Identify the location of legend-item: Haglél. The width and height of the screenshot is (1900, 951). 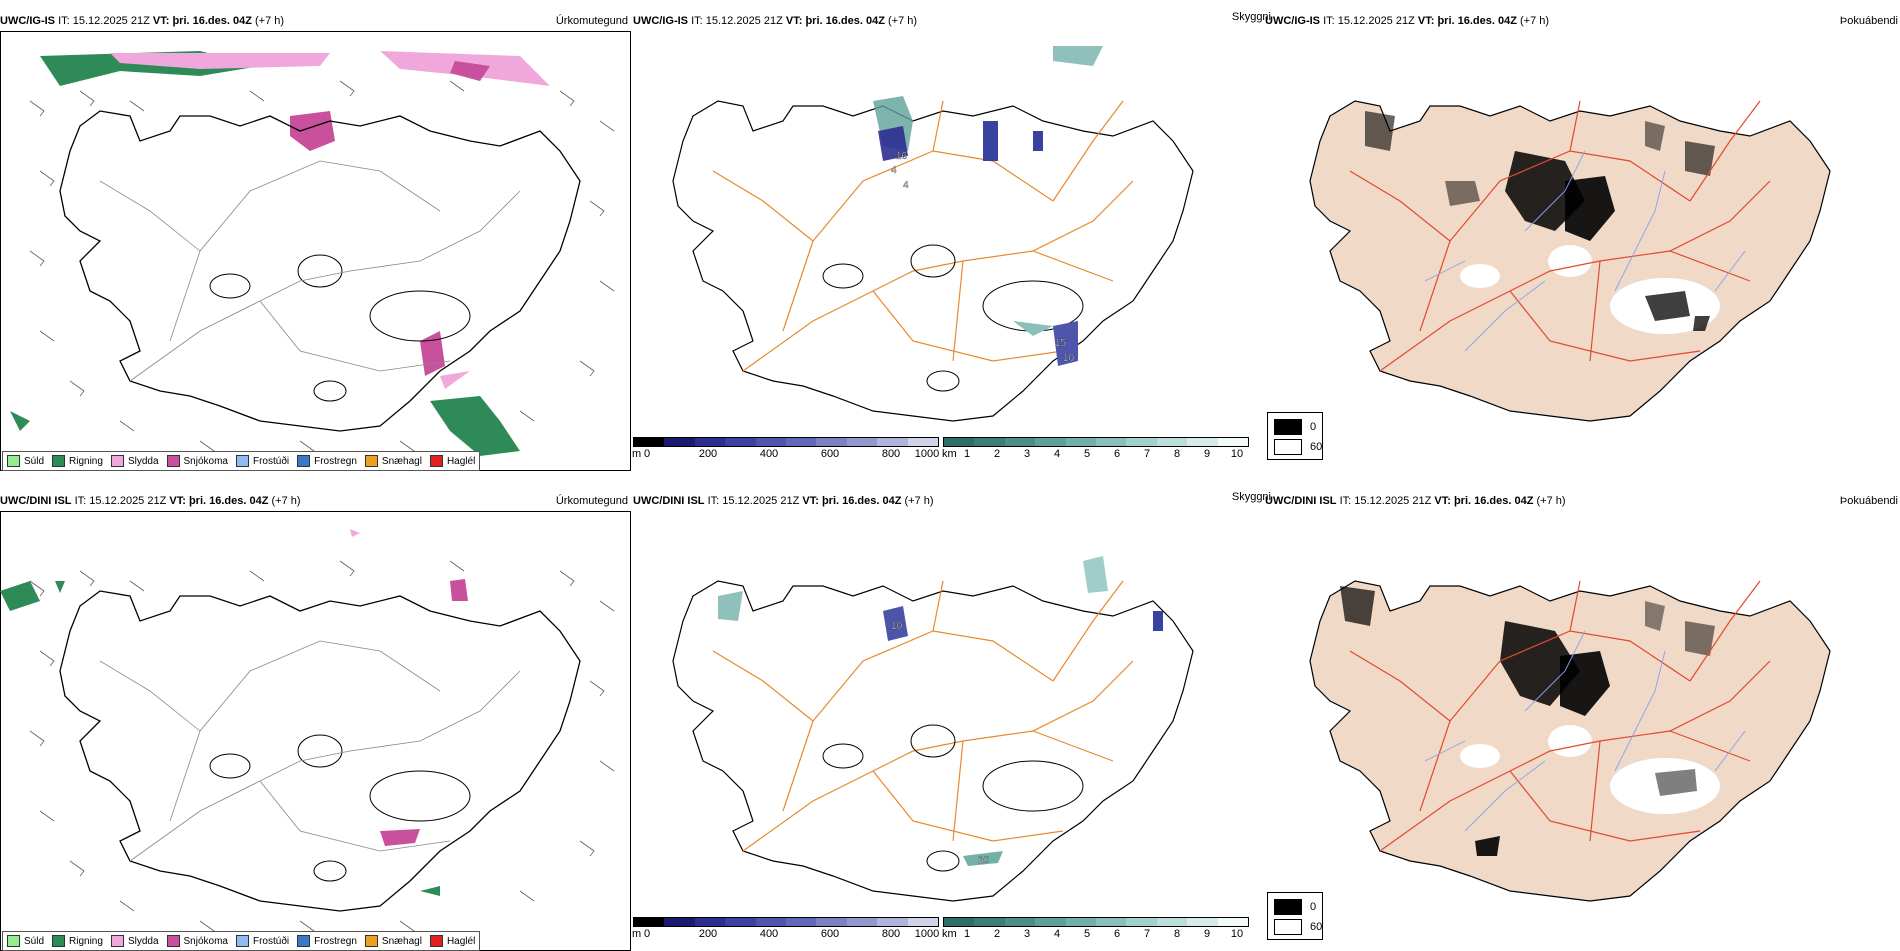
(452, 461).